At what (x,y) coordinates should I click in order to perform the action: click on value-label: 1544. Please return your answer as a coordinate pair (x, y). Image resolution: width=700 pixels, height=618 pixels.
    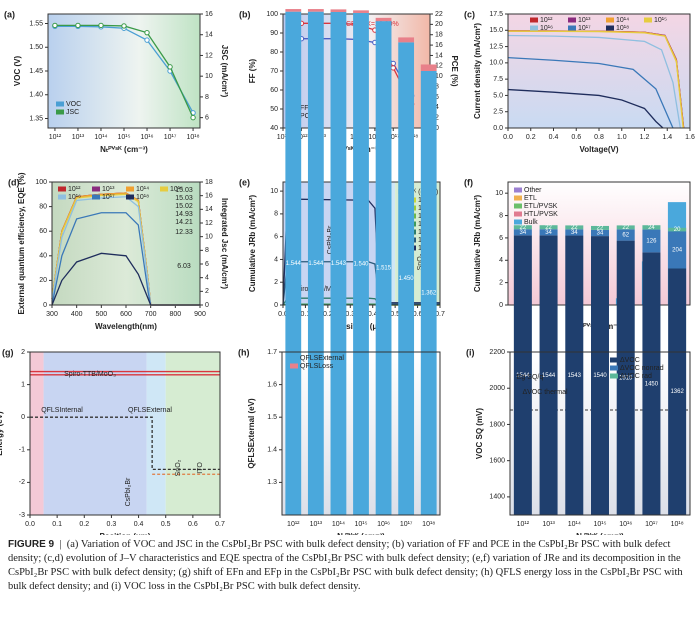
    Looking at the image, I should click on (549, 376).